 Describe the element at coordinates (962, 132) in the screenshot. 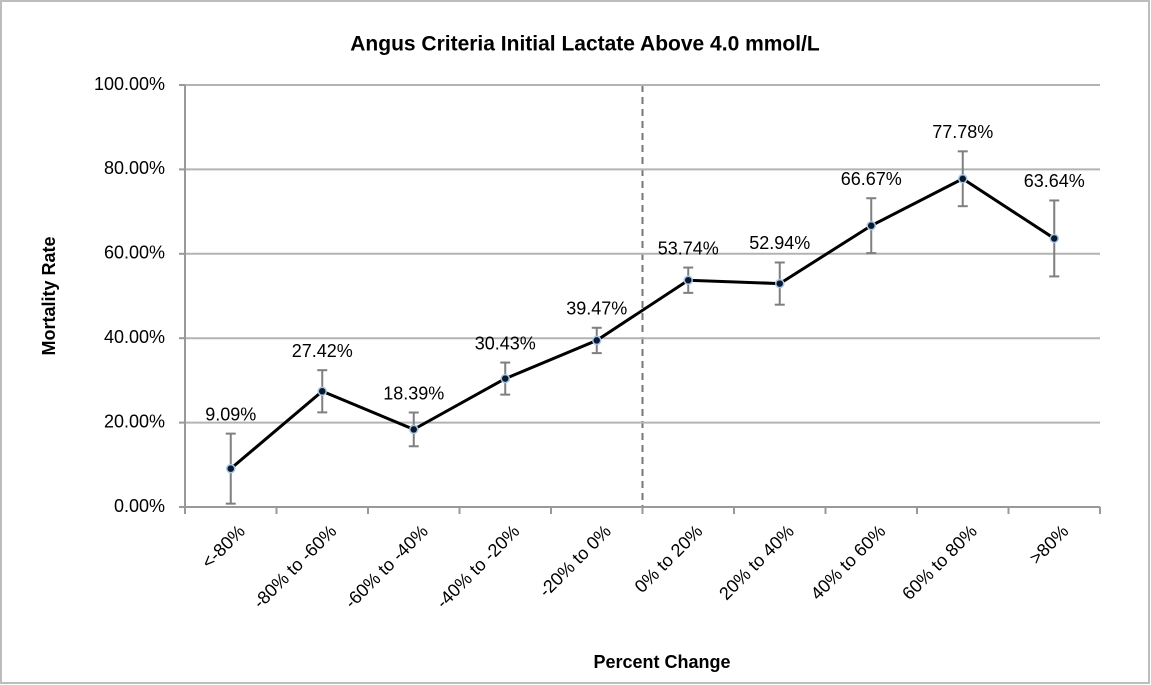

I see `data-label: 77.78%` at that location.